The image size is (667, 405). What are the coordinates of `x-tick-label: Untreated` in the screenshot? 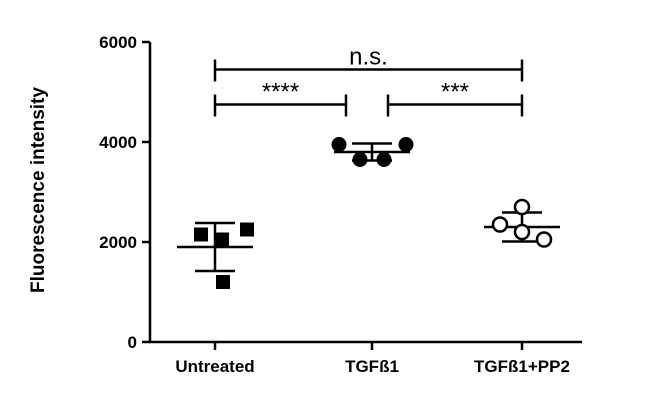 It's located at (214, 366).